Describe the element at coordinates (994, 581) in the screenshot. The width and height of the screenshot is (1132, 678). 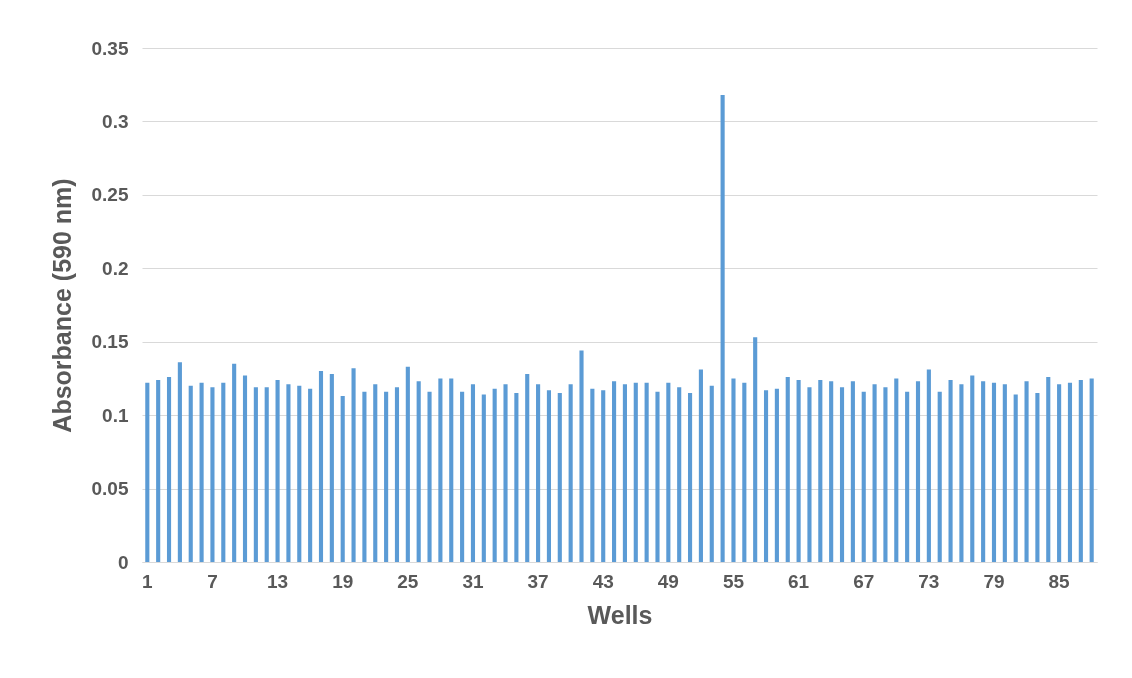
I see `x-tick-label: 79` at that location.